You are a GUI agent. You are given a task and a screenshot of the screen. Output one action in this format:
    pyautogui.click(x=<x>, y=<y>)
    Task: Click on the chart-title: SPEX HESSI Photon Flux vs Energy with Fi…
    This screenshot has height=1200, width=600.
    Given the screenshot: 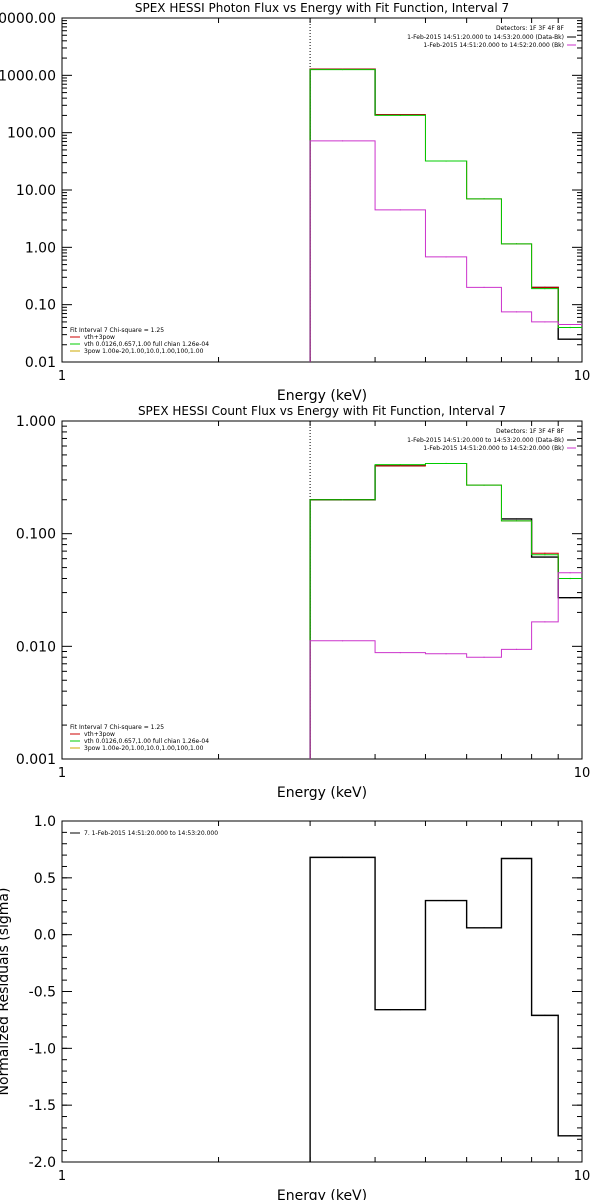 What is the action you would take?
    pyautogui.click(x=322, y=8)
    